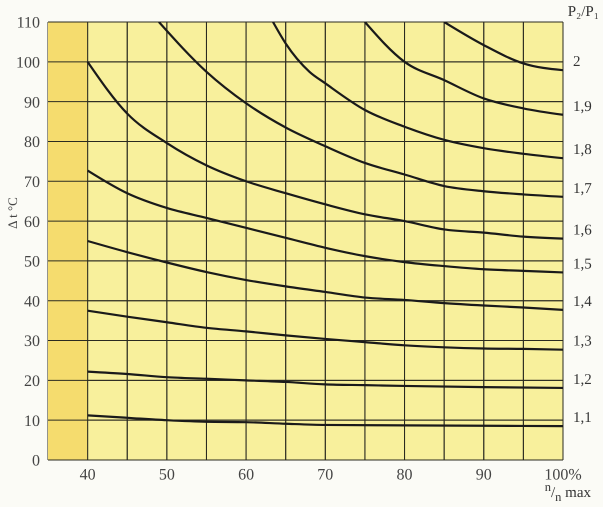  What do you see at coordinates (32, 421) in the screenshot?
I see `y-tick-label: 10` at bounding box center [32, 421].